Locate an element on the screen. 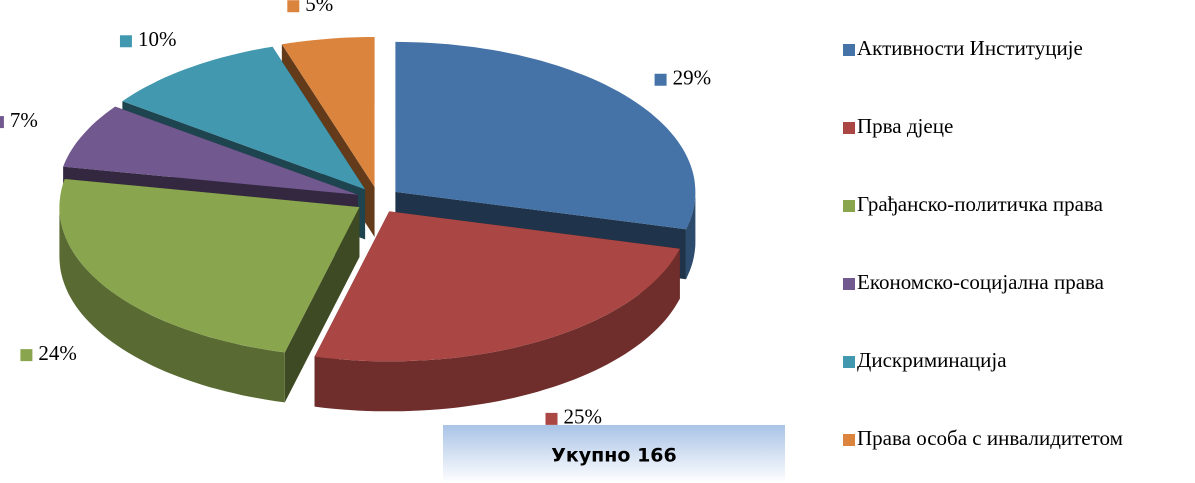  slice-wall is located at coordinates (322, 305).